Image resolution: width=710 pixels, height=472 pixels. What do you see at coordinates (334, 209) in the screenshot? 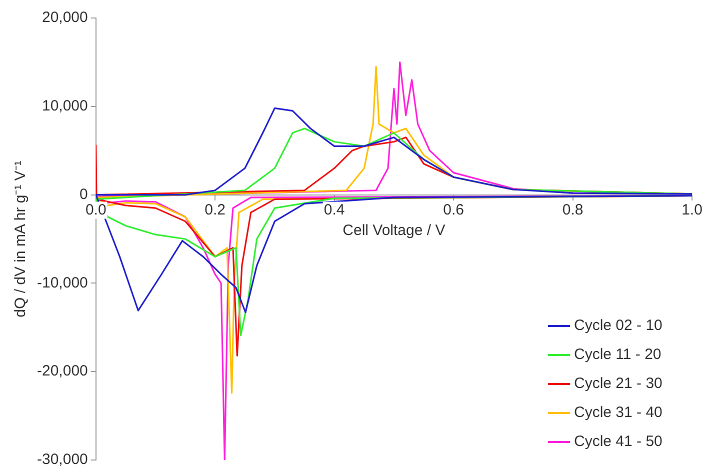
I see `x-tick-label: 0.4` at bounding box center [334, 209].